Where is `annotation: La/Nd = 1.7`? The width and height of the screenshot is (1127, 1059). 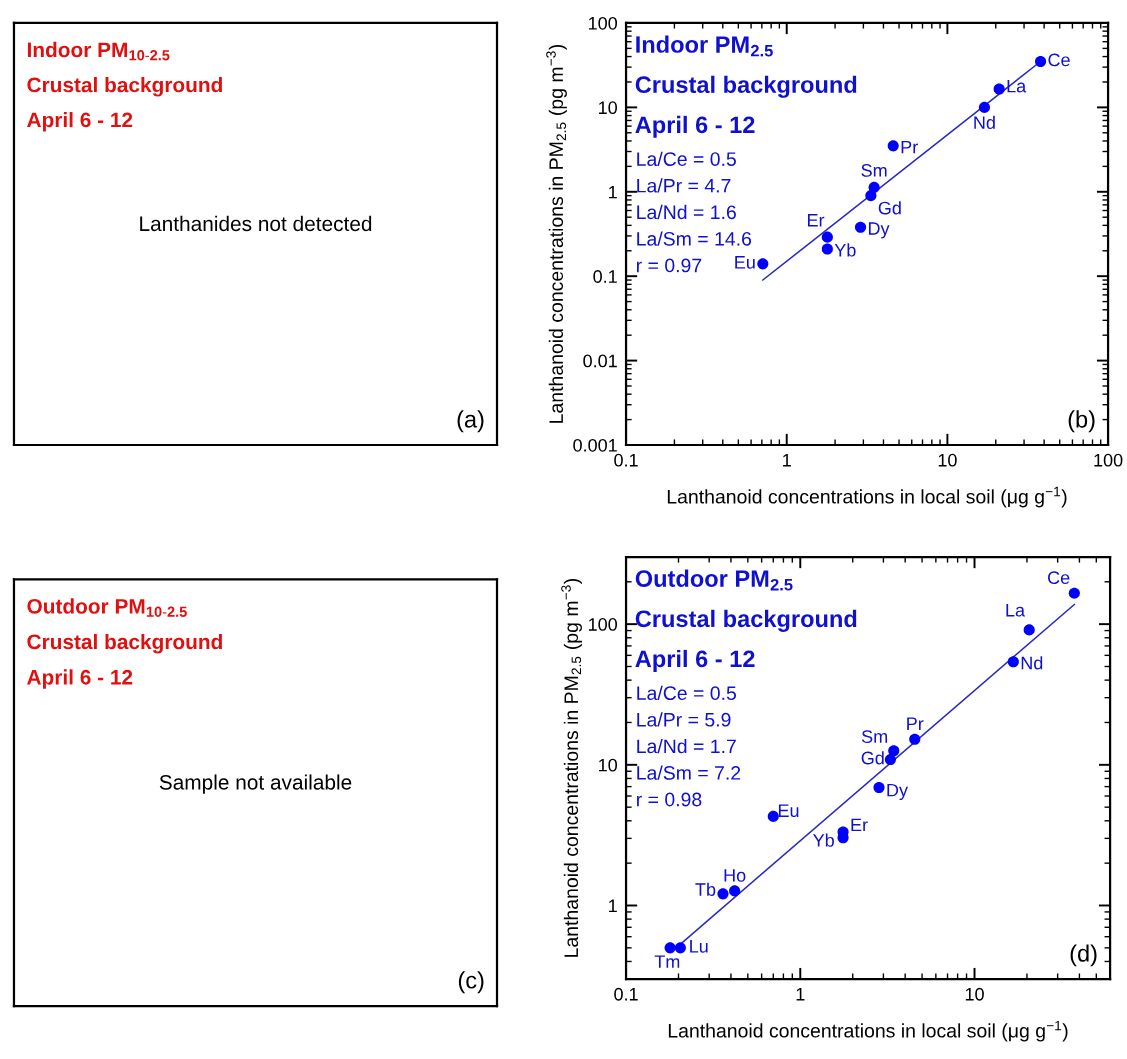 annotation: La/Nd = 1.7 is located at coordinates (686, 746).